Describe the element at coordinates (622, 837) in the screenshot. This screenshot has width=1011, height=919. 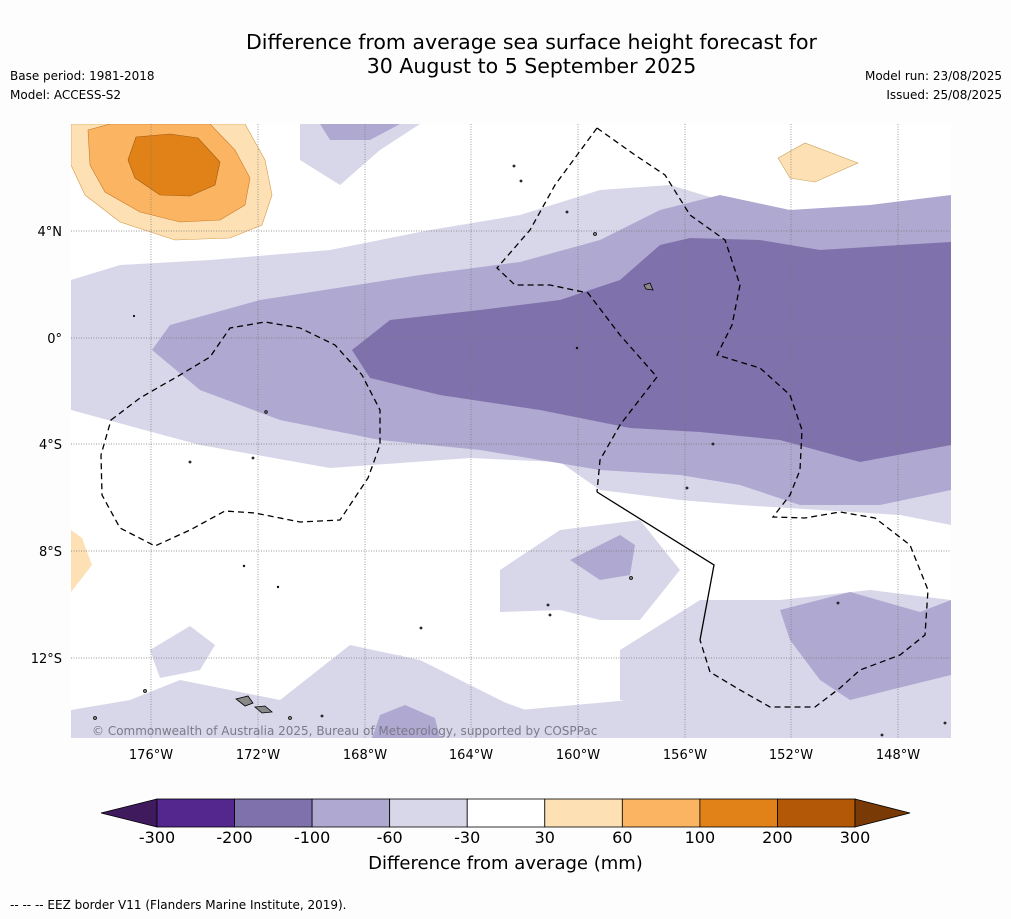
I see `colorbar-tick-label: 60` at that location.